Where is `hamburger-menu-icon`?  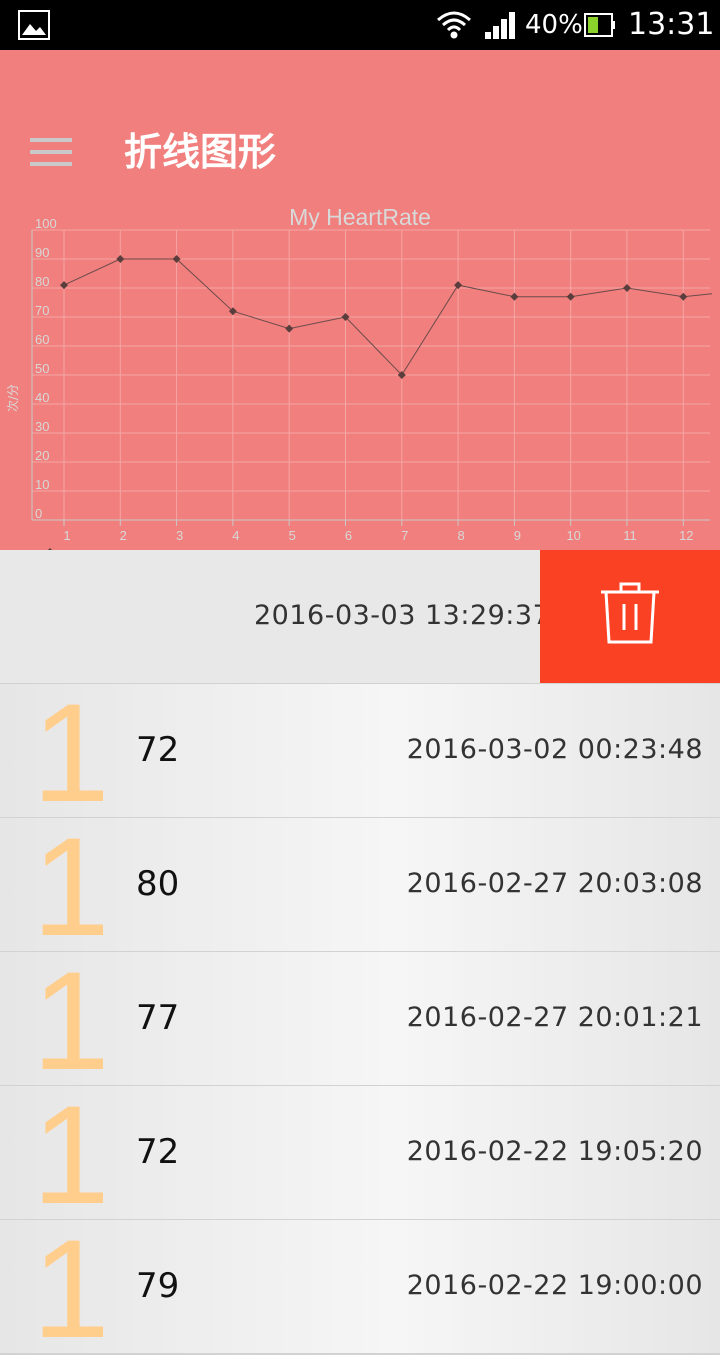 hamburger-menu-icon is located at coordinates (51, 152).